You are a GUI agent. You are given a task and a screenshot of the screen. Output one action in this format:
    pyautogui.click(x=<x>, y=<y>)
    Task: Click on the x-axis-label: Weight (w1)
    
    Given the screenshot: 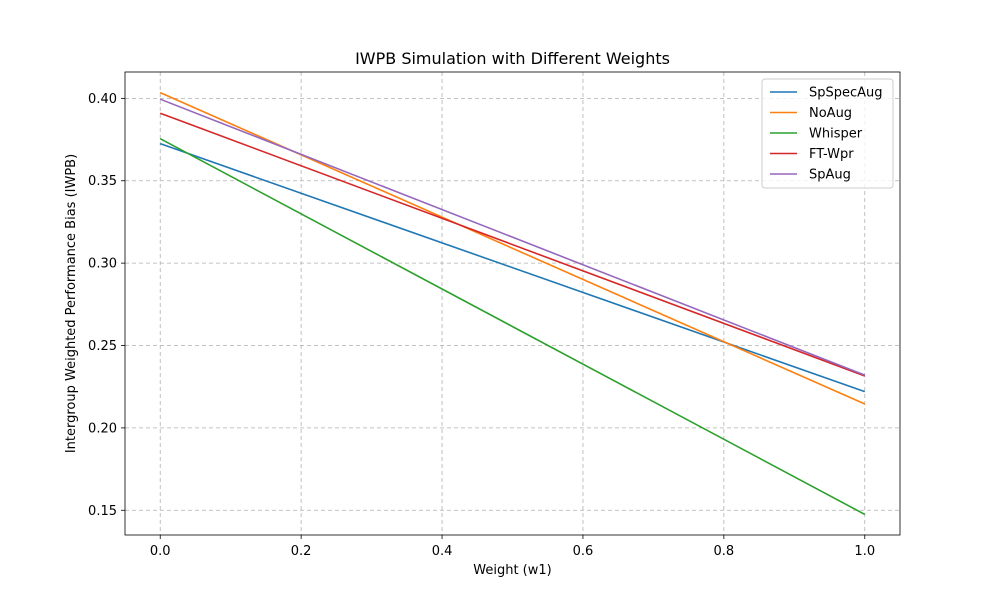 What is the action you would take?
    pyautogui.click(x=512, y=570)
    